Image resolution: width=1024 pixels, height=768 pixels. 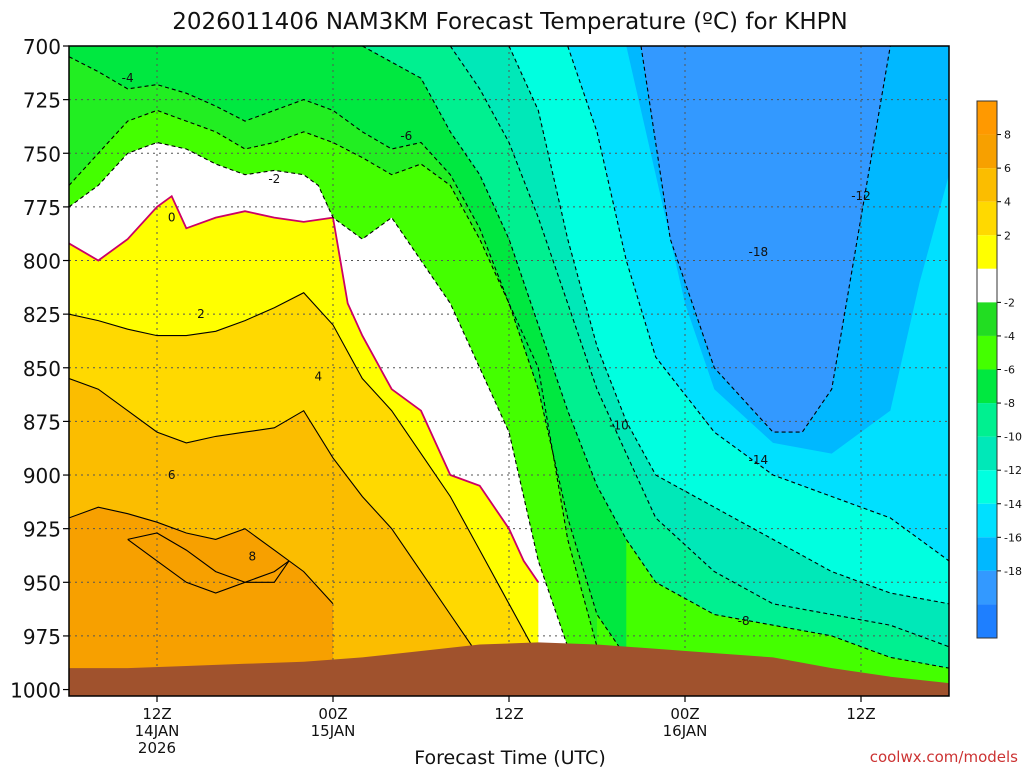 I want to click on colorbar-label: 2, so click(x=1007, y=235).